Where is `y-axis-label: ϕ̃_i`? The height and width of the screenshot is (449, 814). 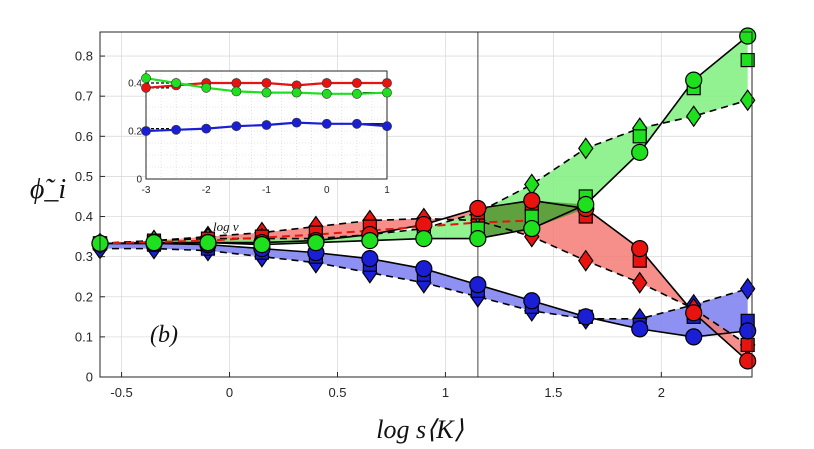
y-axis-label: ϕ̃_i is located at coordinates (48, 189).